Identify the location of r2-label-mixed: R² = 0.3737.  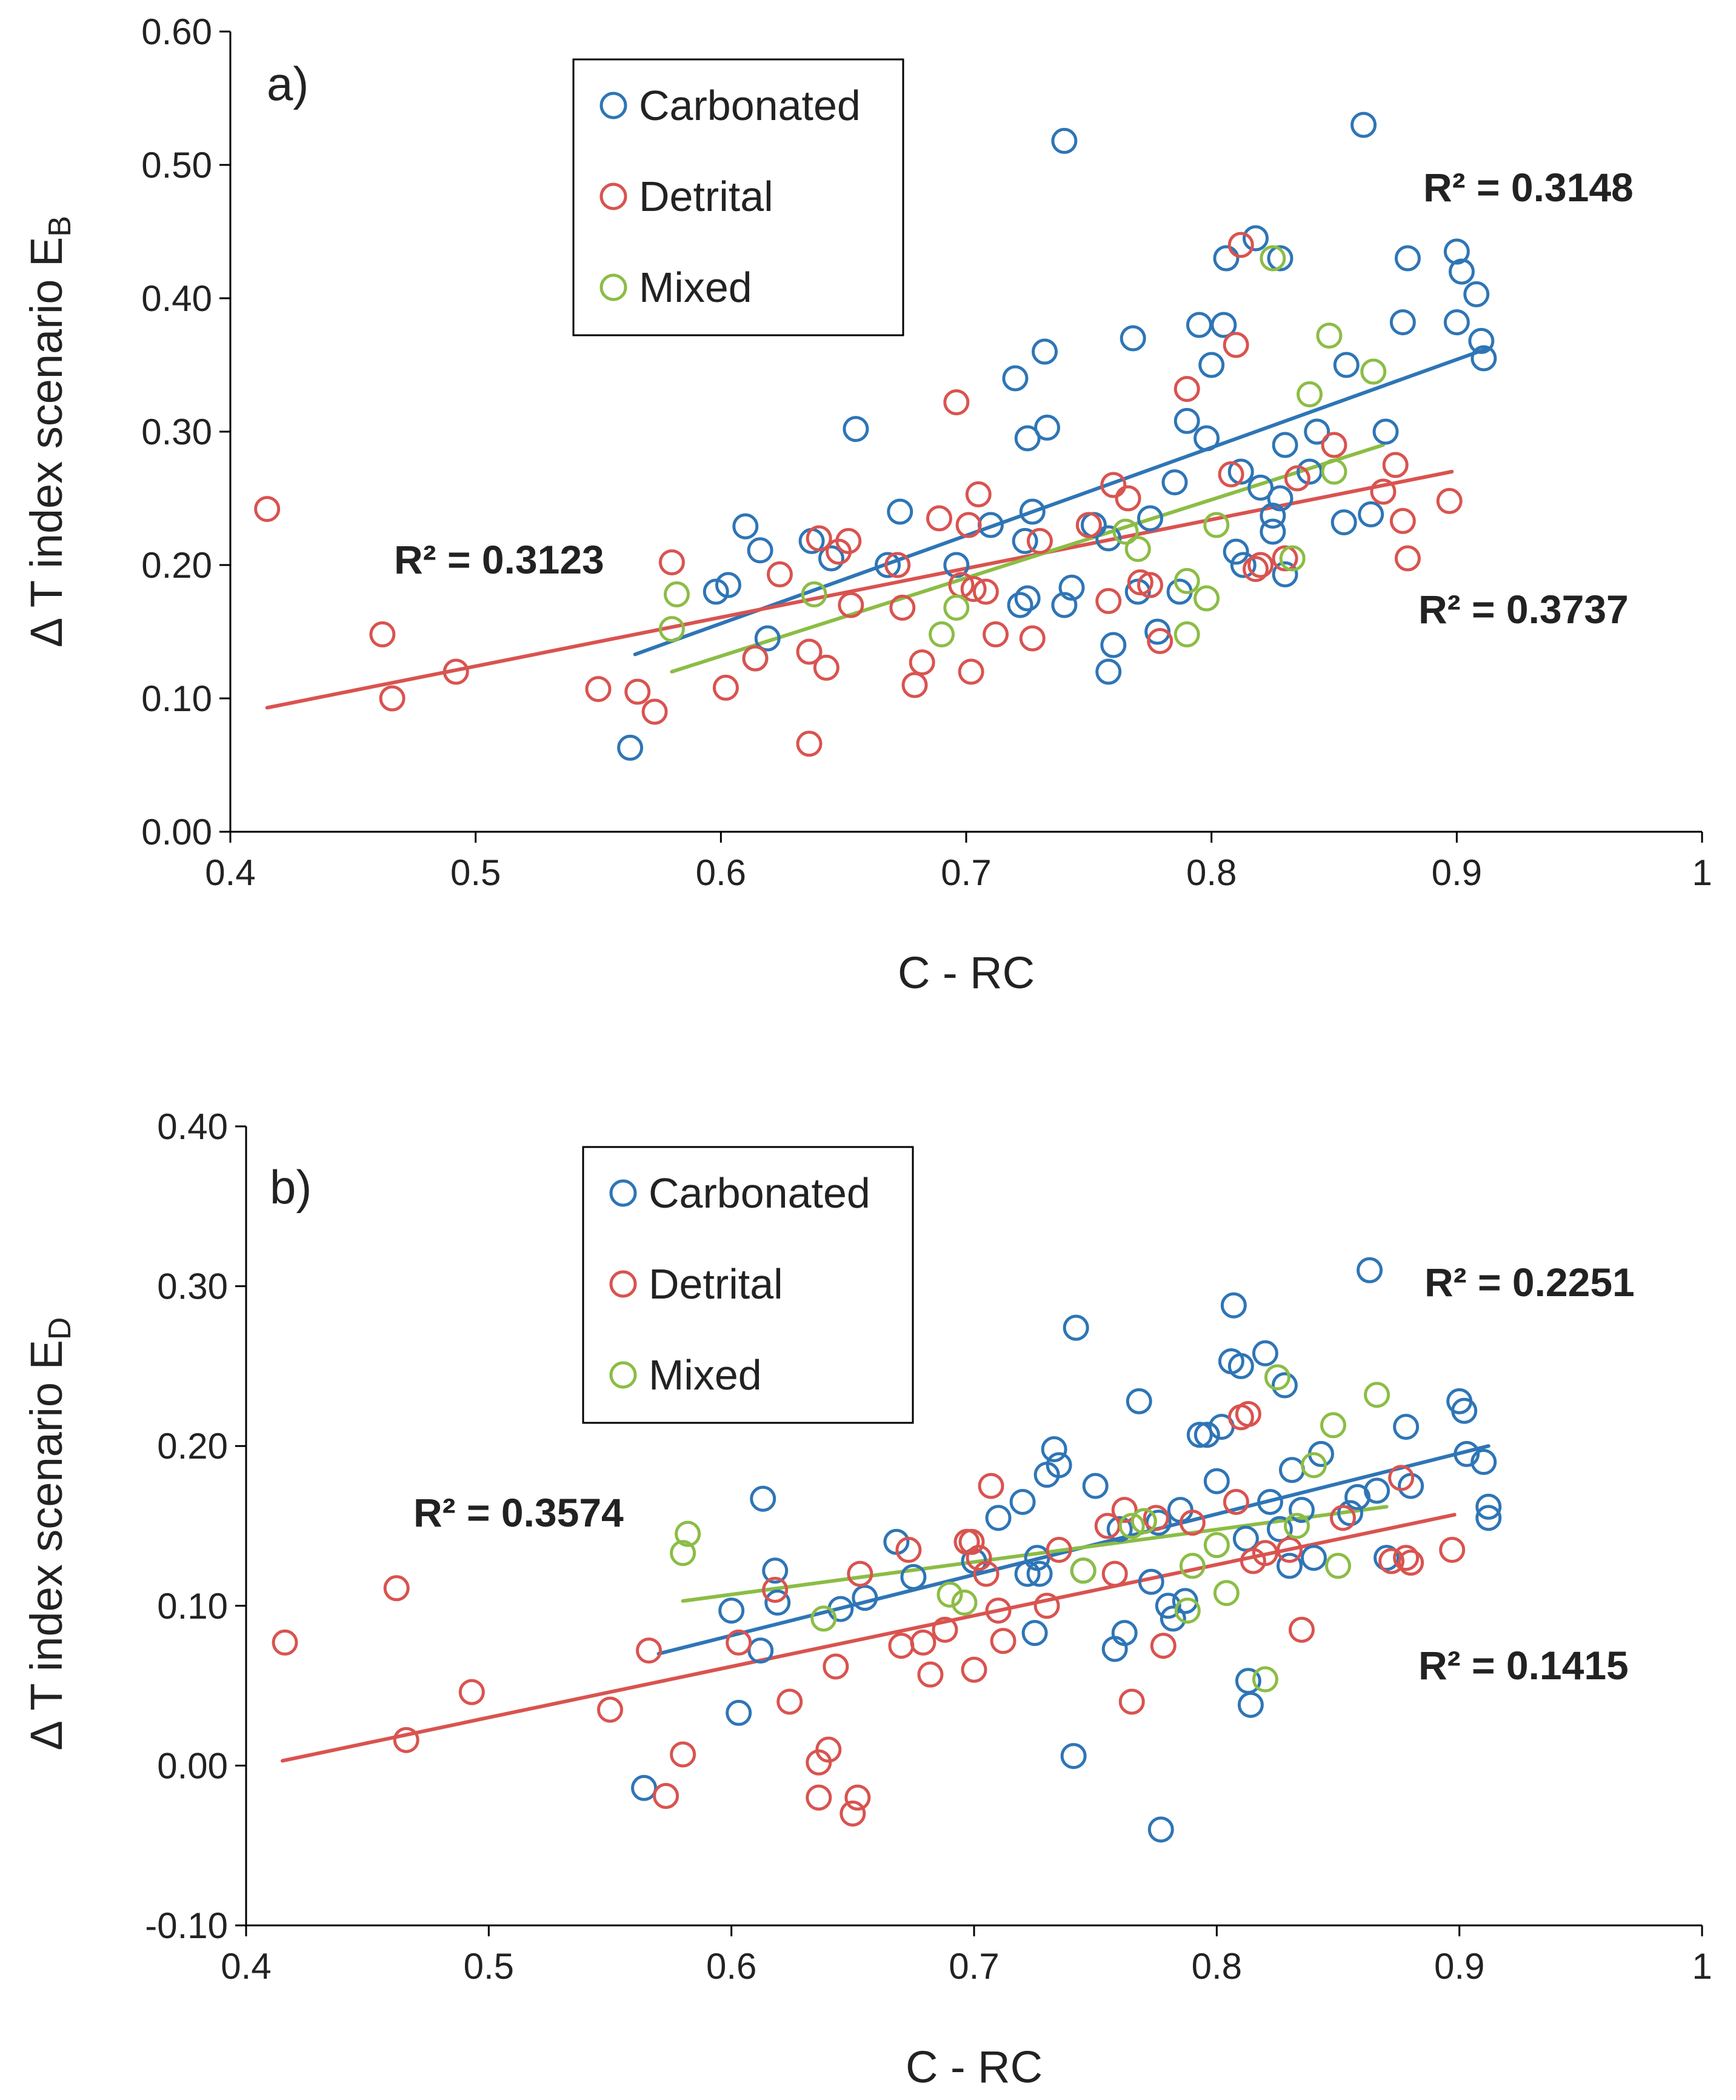
(1523, 609).